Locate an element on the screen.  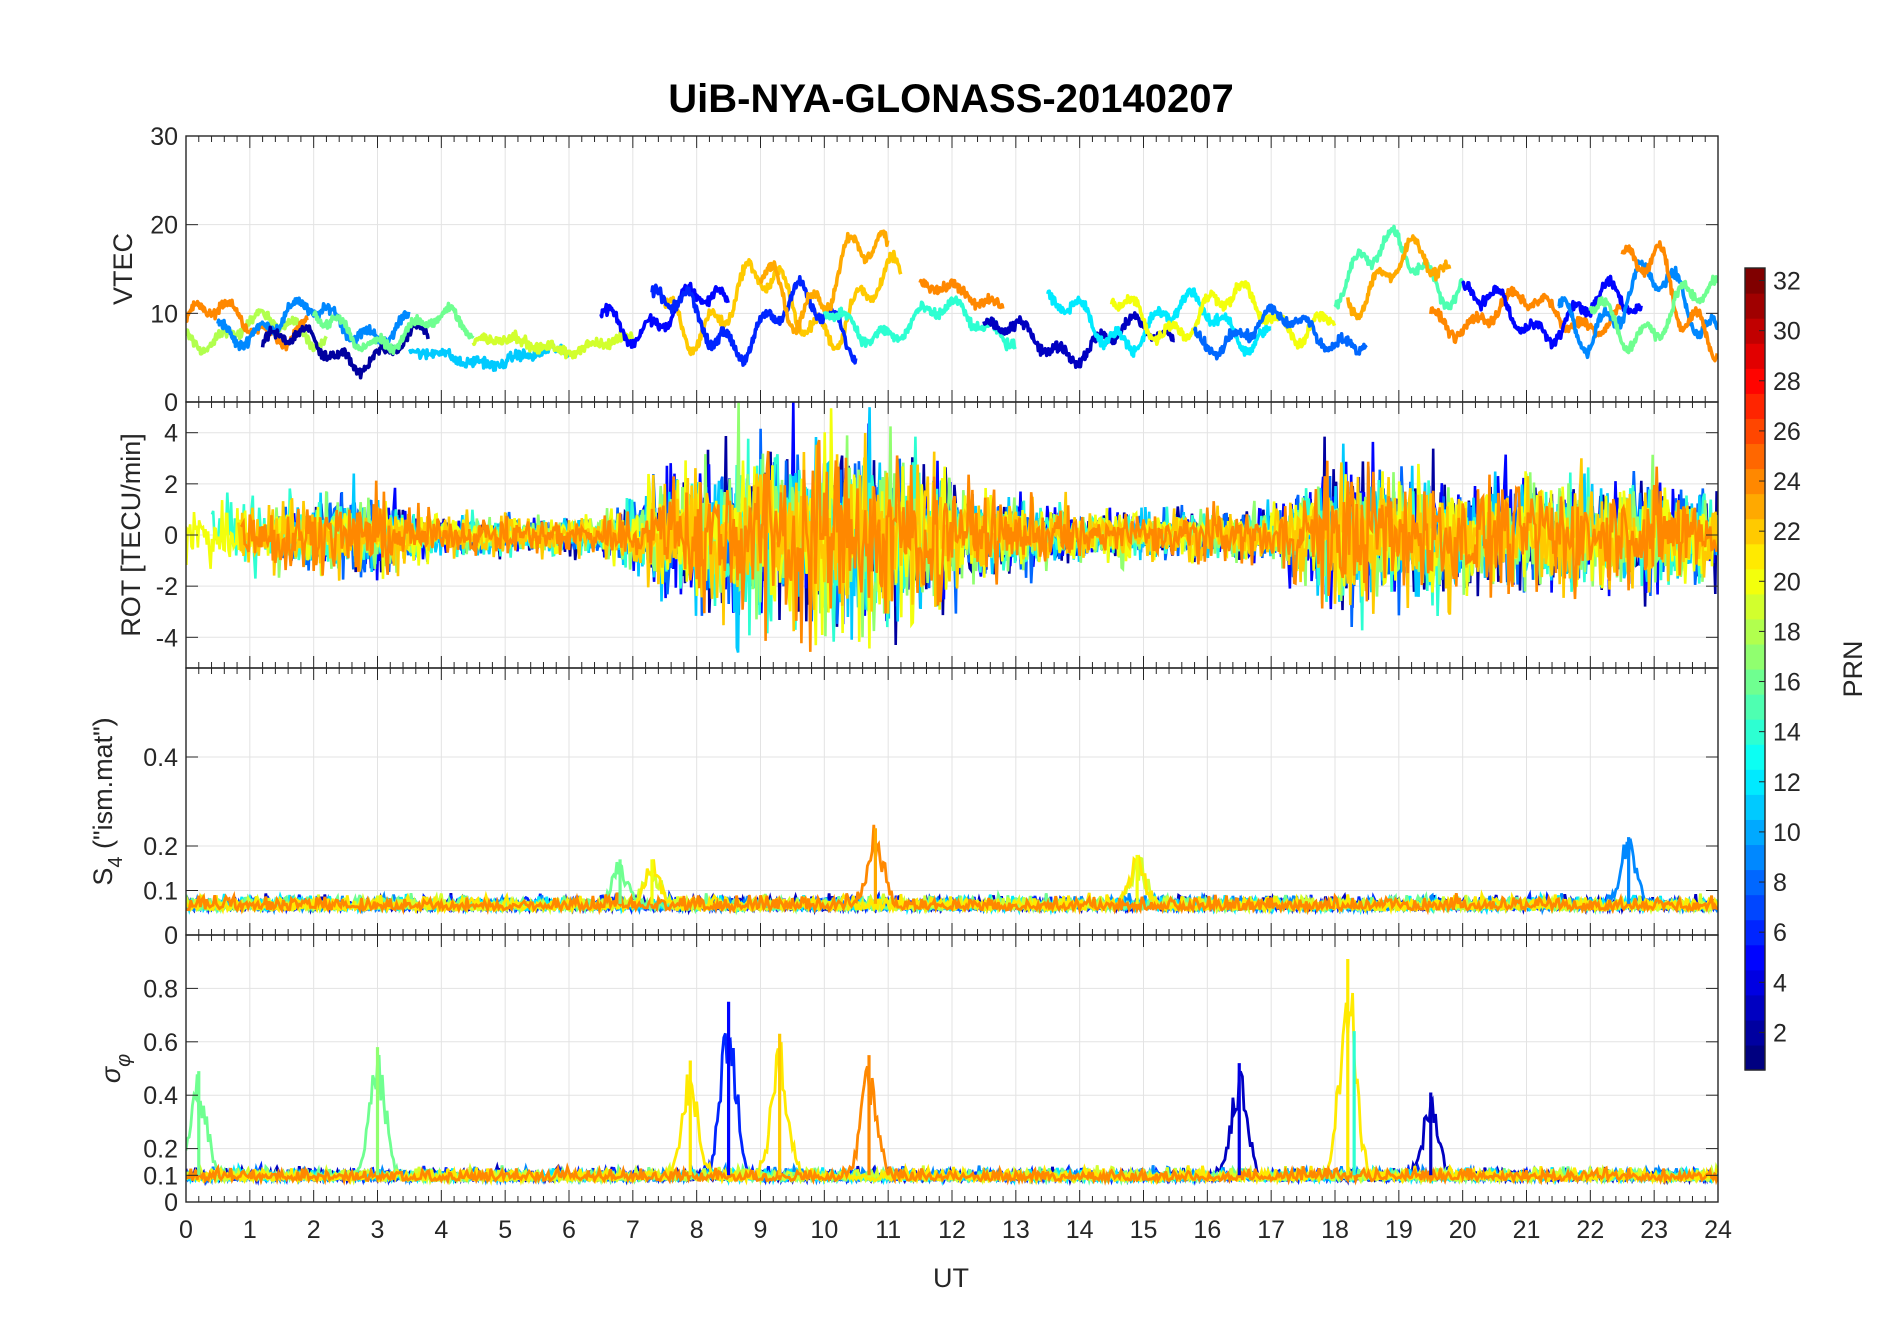
x-tick-label: 14 is located at coordinates (1080, 1230).